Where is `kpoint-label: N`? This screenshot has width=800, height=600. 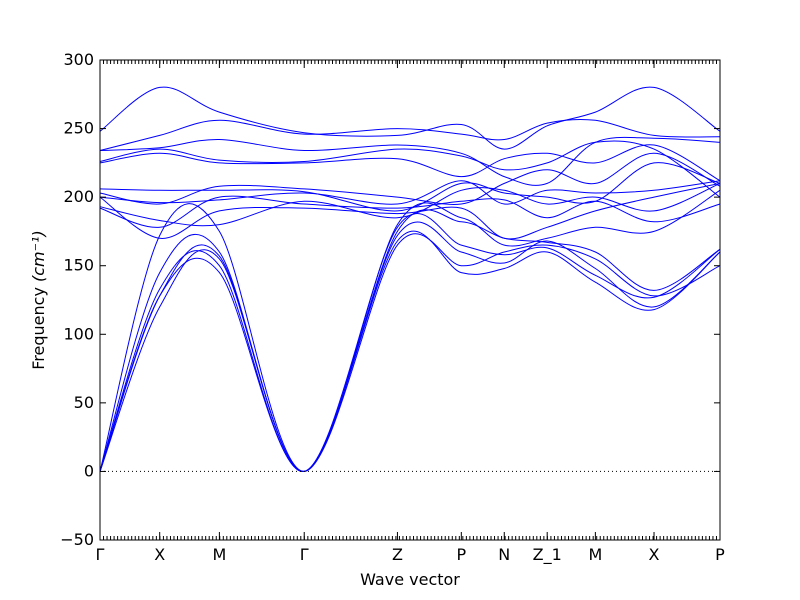
kpoint-label: N is located at coordinates (504, 554).